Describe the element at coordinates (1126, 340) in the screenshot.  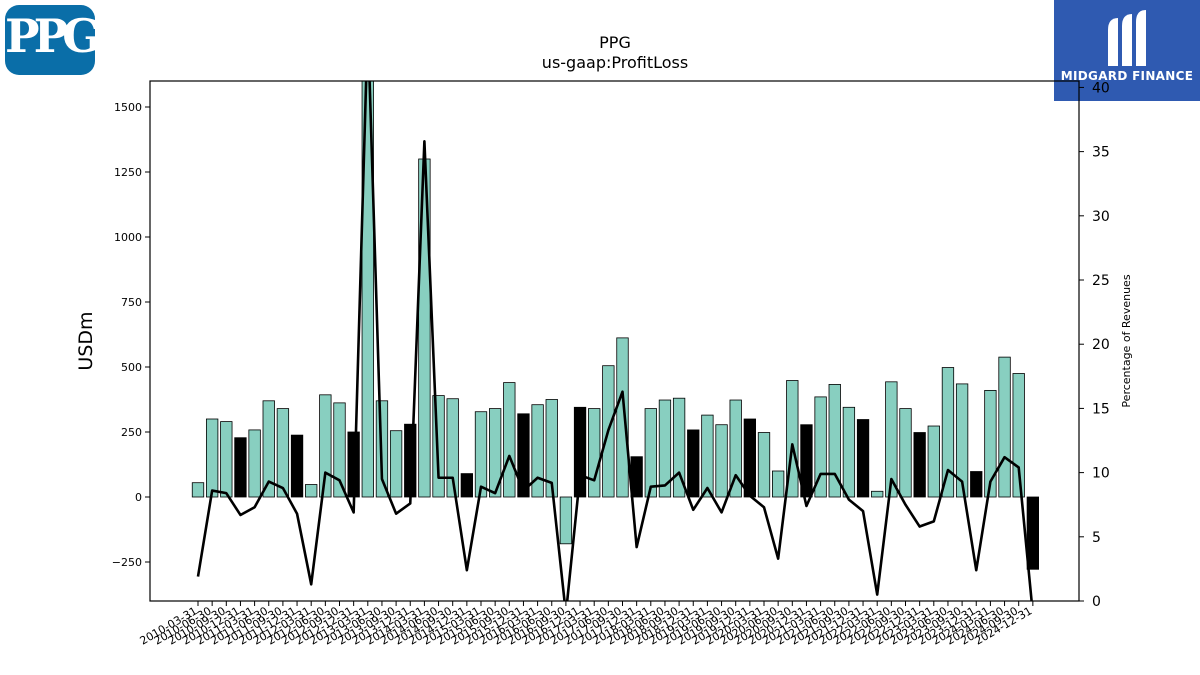
I see `y2-axis-label: Percentage of Revenues` at that location.